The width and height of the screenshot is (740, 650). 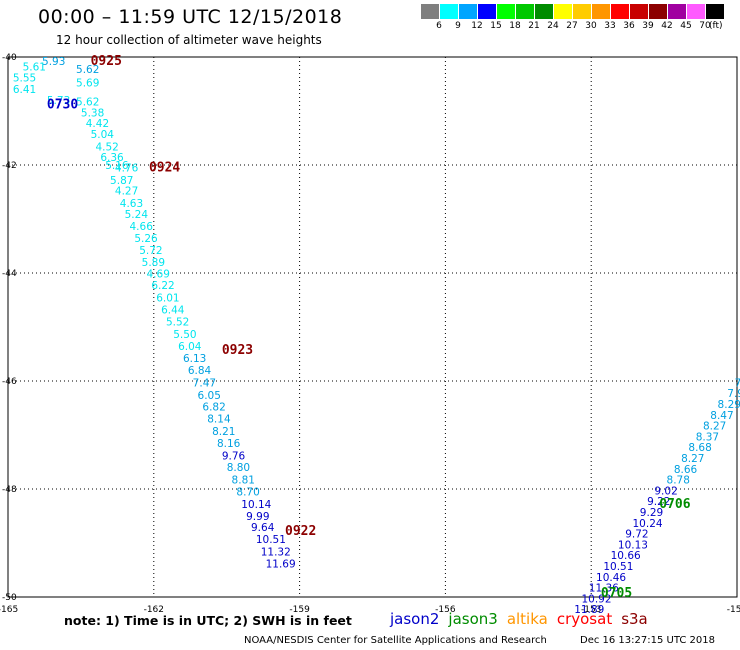 I want to click on x-tick-label: -150, so click(x=733, y=610).